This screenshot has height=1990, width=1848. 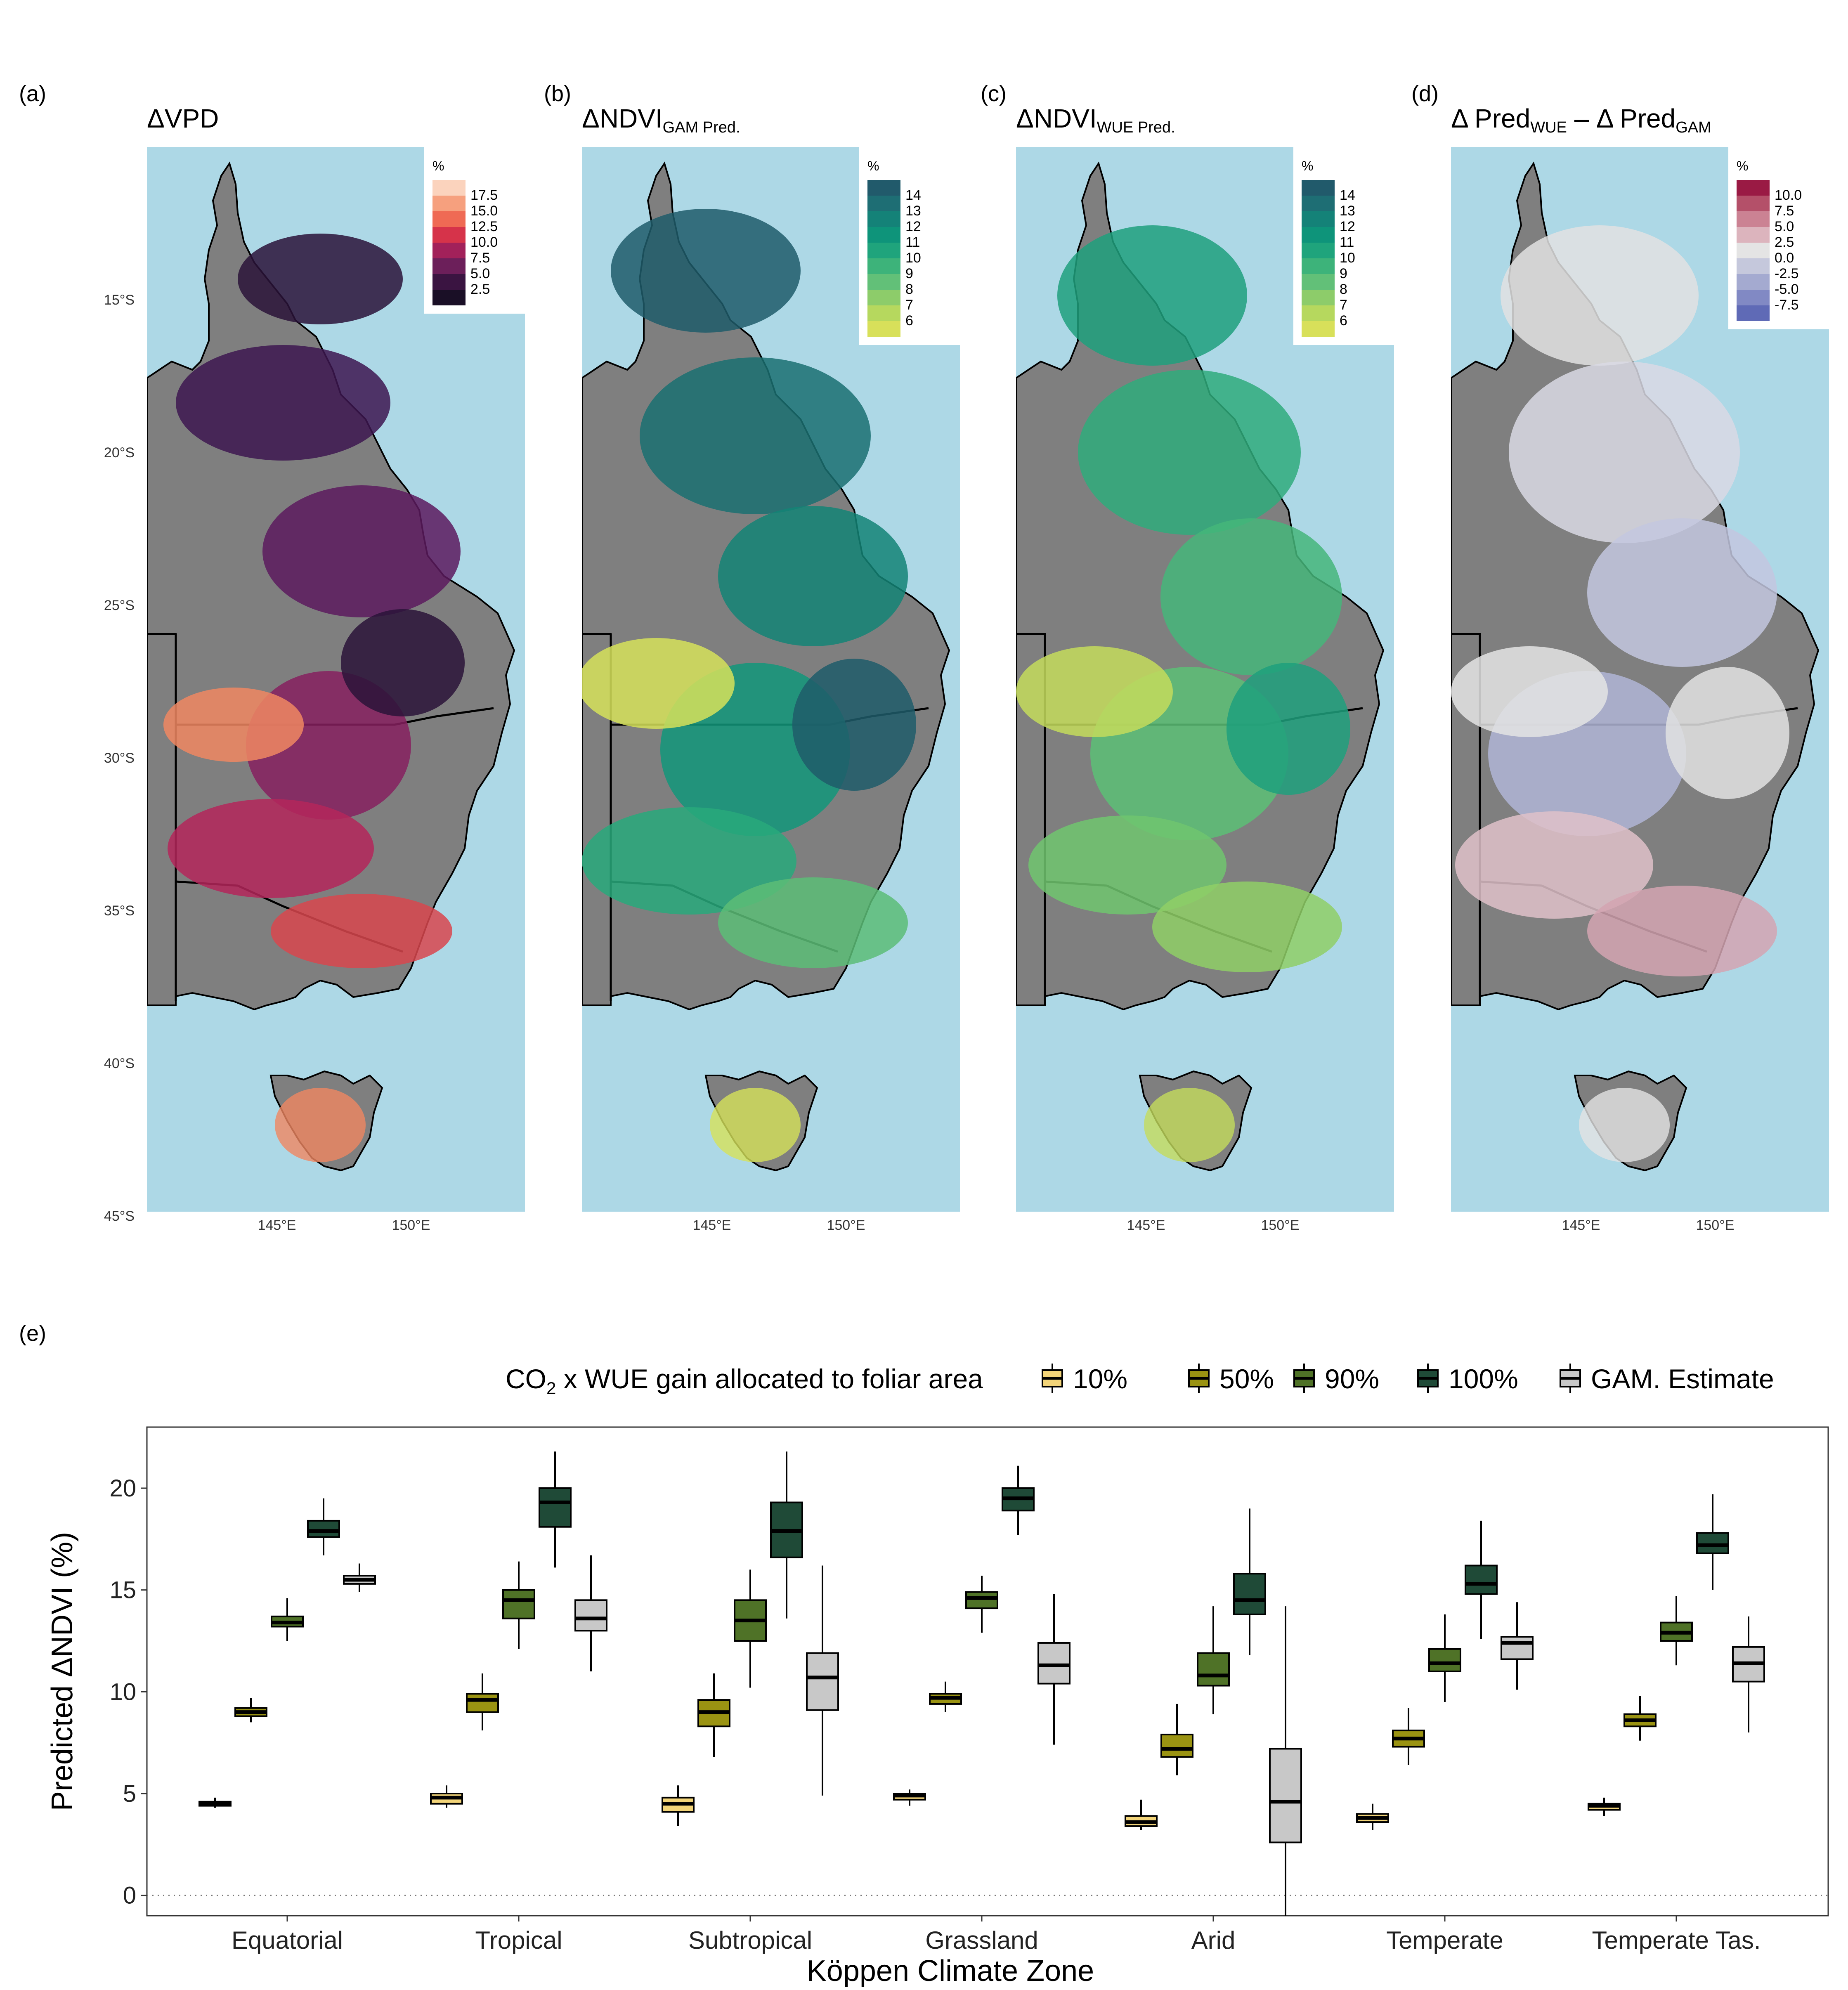 I want to click on legend-title: CO2 x WUE gain allocated to foliar area, so click(x=744, y=1381).